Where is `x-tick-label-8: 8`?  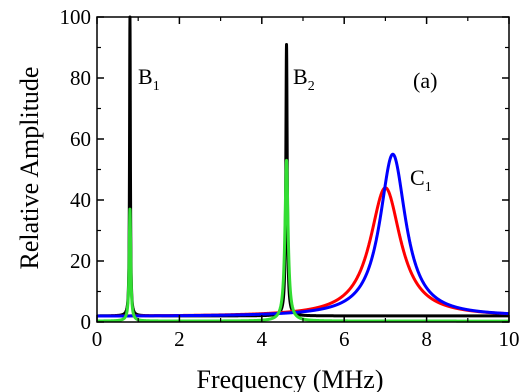 x-tick-label-8: 8 is located at coordinates (426, 339).